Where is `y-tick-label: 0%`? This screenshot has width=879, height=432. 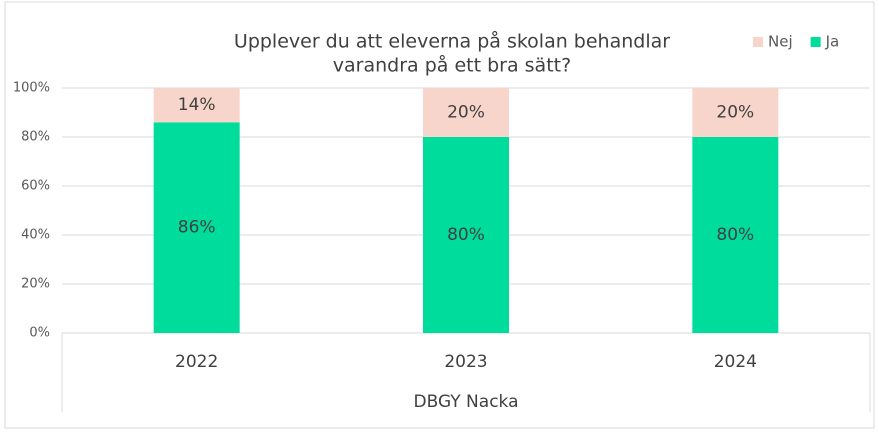
y-tick-label: 0% is located at coordinates (39, 333).